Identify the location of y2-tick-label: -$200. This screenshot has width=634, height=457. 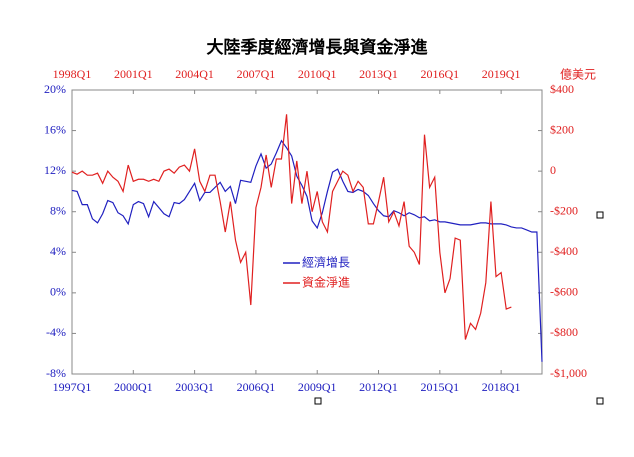
(564, 210).